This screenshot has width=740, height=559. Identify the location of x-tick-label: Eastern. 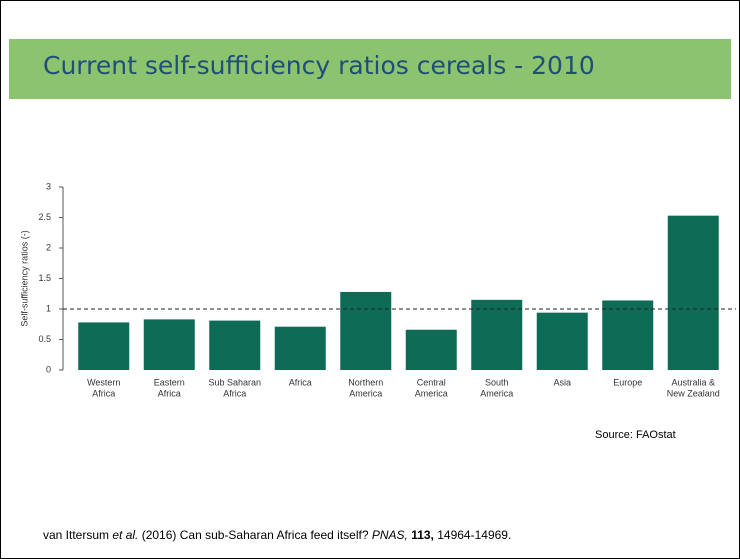
(169, 382).